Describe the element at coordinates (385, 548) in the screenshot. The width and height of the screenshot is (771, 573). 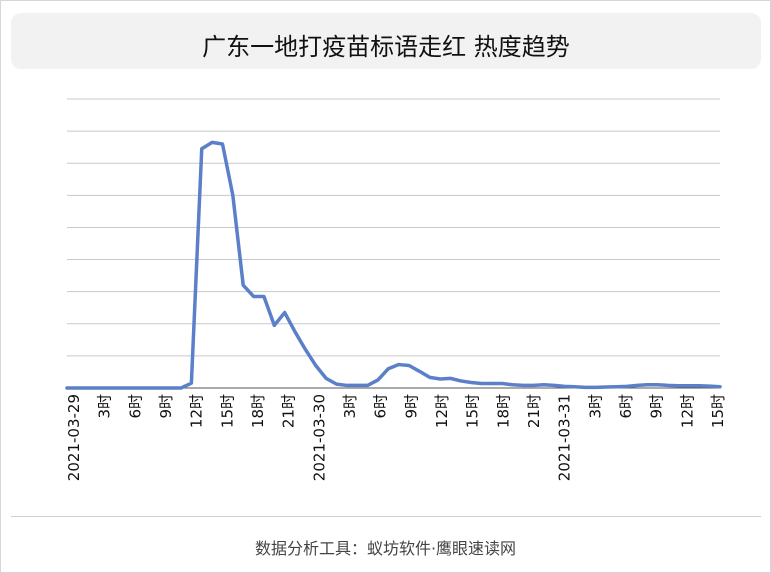
I see `footer-source: 数据分析工具：蚁坊软件·鹰眼速读网` at that location.